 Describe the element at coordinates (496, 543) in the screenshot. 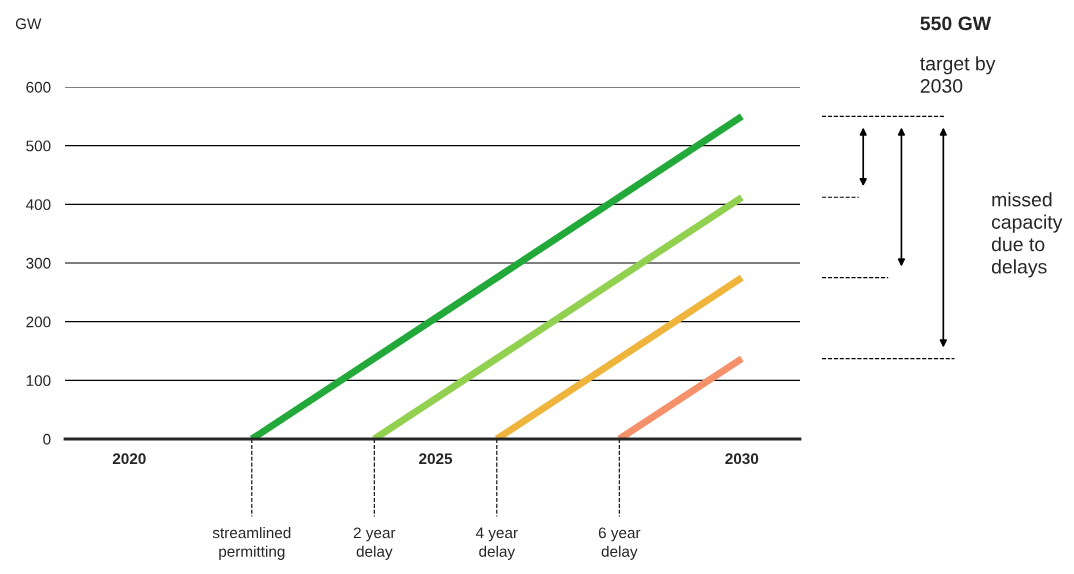

I see `ref-line-label: 4 year delay` at that location.